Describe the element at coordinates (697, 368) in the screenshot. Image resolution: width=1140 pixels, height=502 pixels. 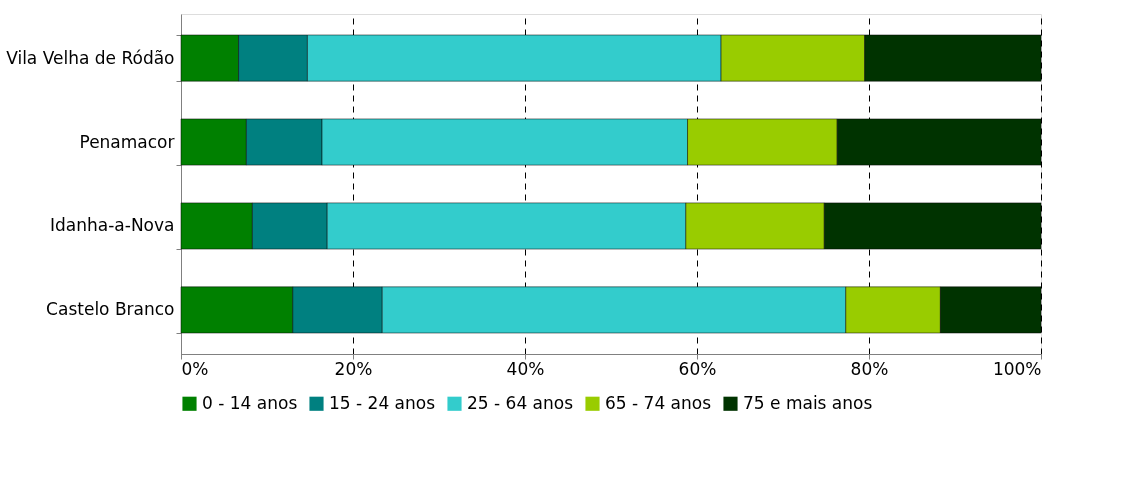
I see `x-tick-label: 60%` at that location.